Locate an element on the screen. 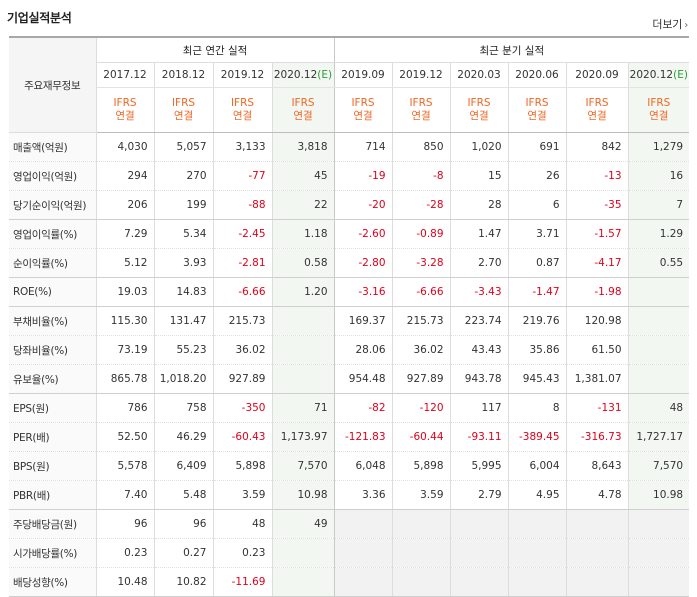  table-cell: 5,995 is located at coordinates (479, 466).